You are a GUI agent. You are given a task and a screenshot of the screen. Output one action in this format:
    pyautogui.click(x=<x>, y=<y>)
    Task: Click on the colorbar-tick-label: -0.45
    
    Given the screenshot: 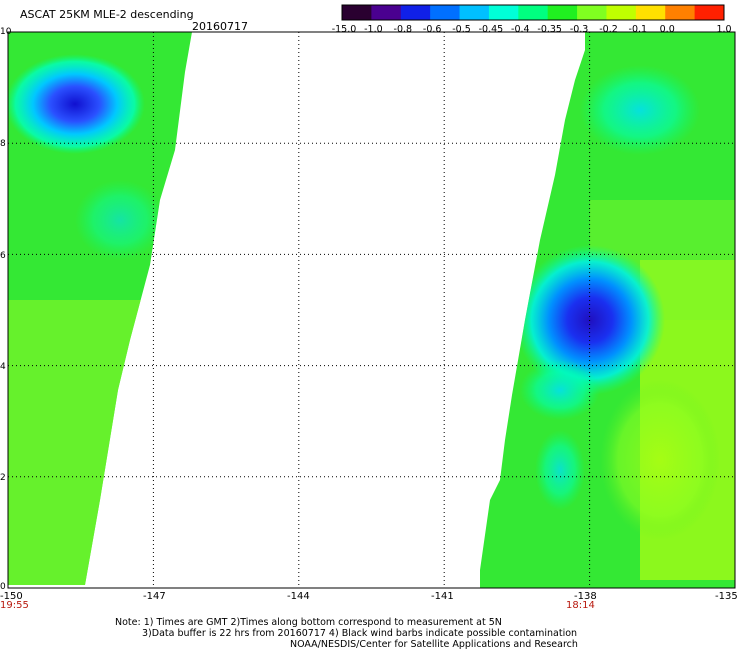 What is the action you would take?
    pyautogui.click(x=491, y=29)
    